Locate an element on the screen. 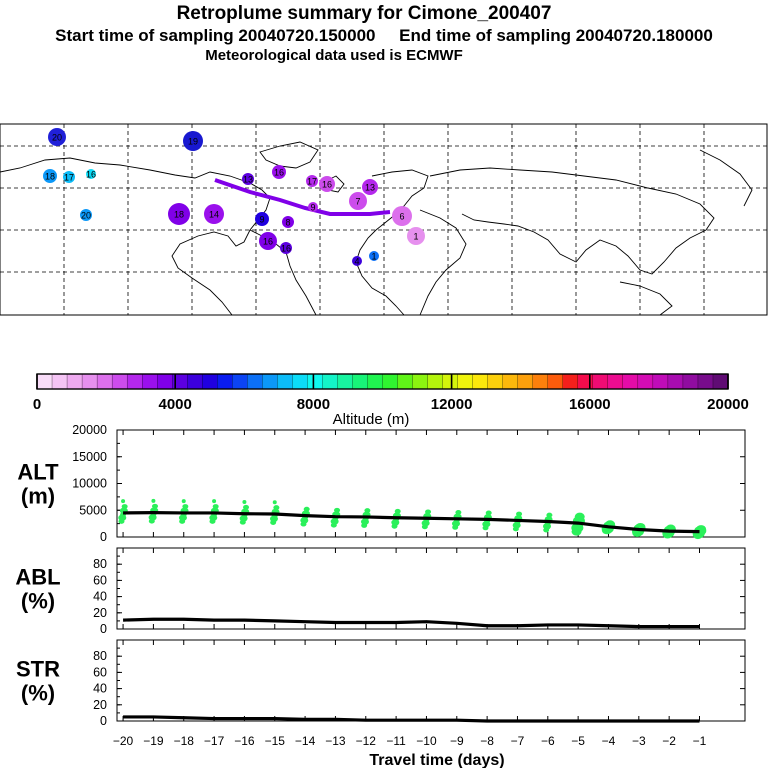 This screenshot has height=768, width=768. plume-cluster-label: 7 is located at coordinates (357, 202).